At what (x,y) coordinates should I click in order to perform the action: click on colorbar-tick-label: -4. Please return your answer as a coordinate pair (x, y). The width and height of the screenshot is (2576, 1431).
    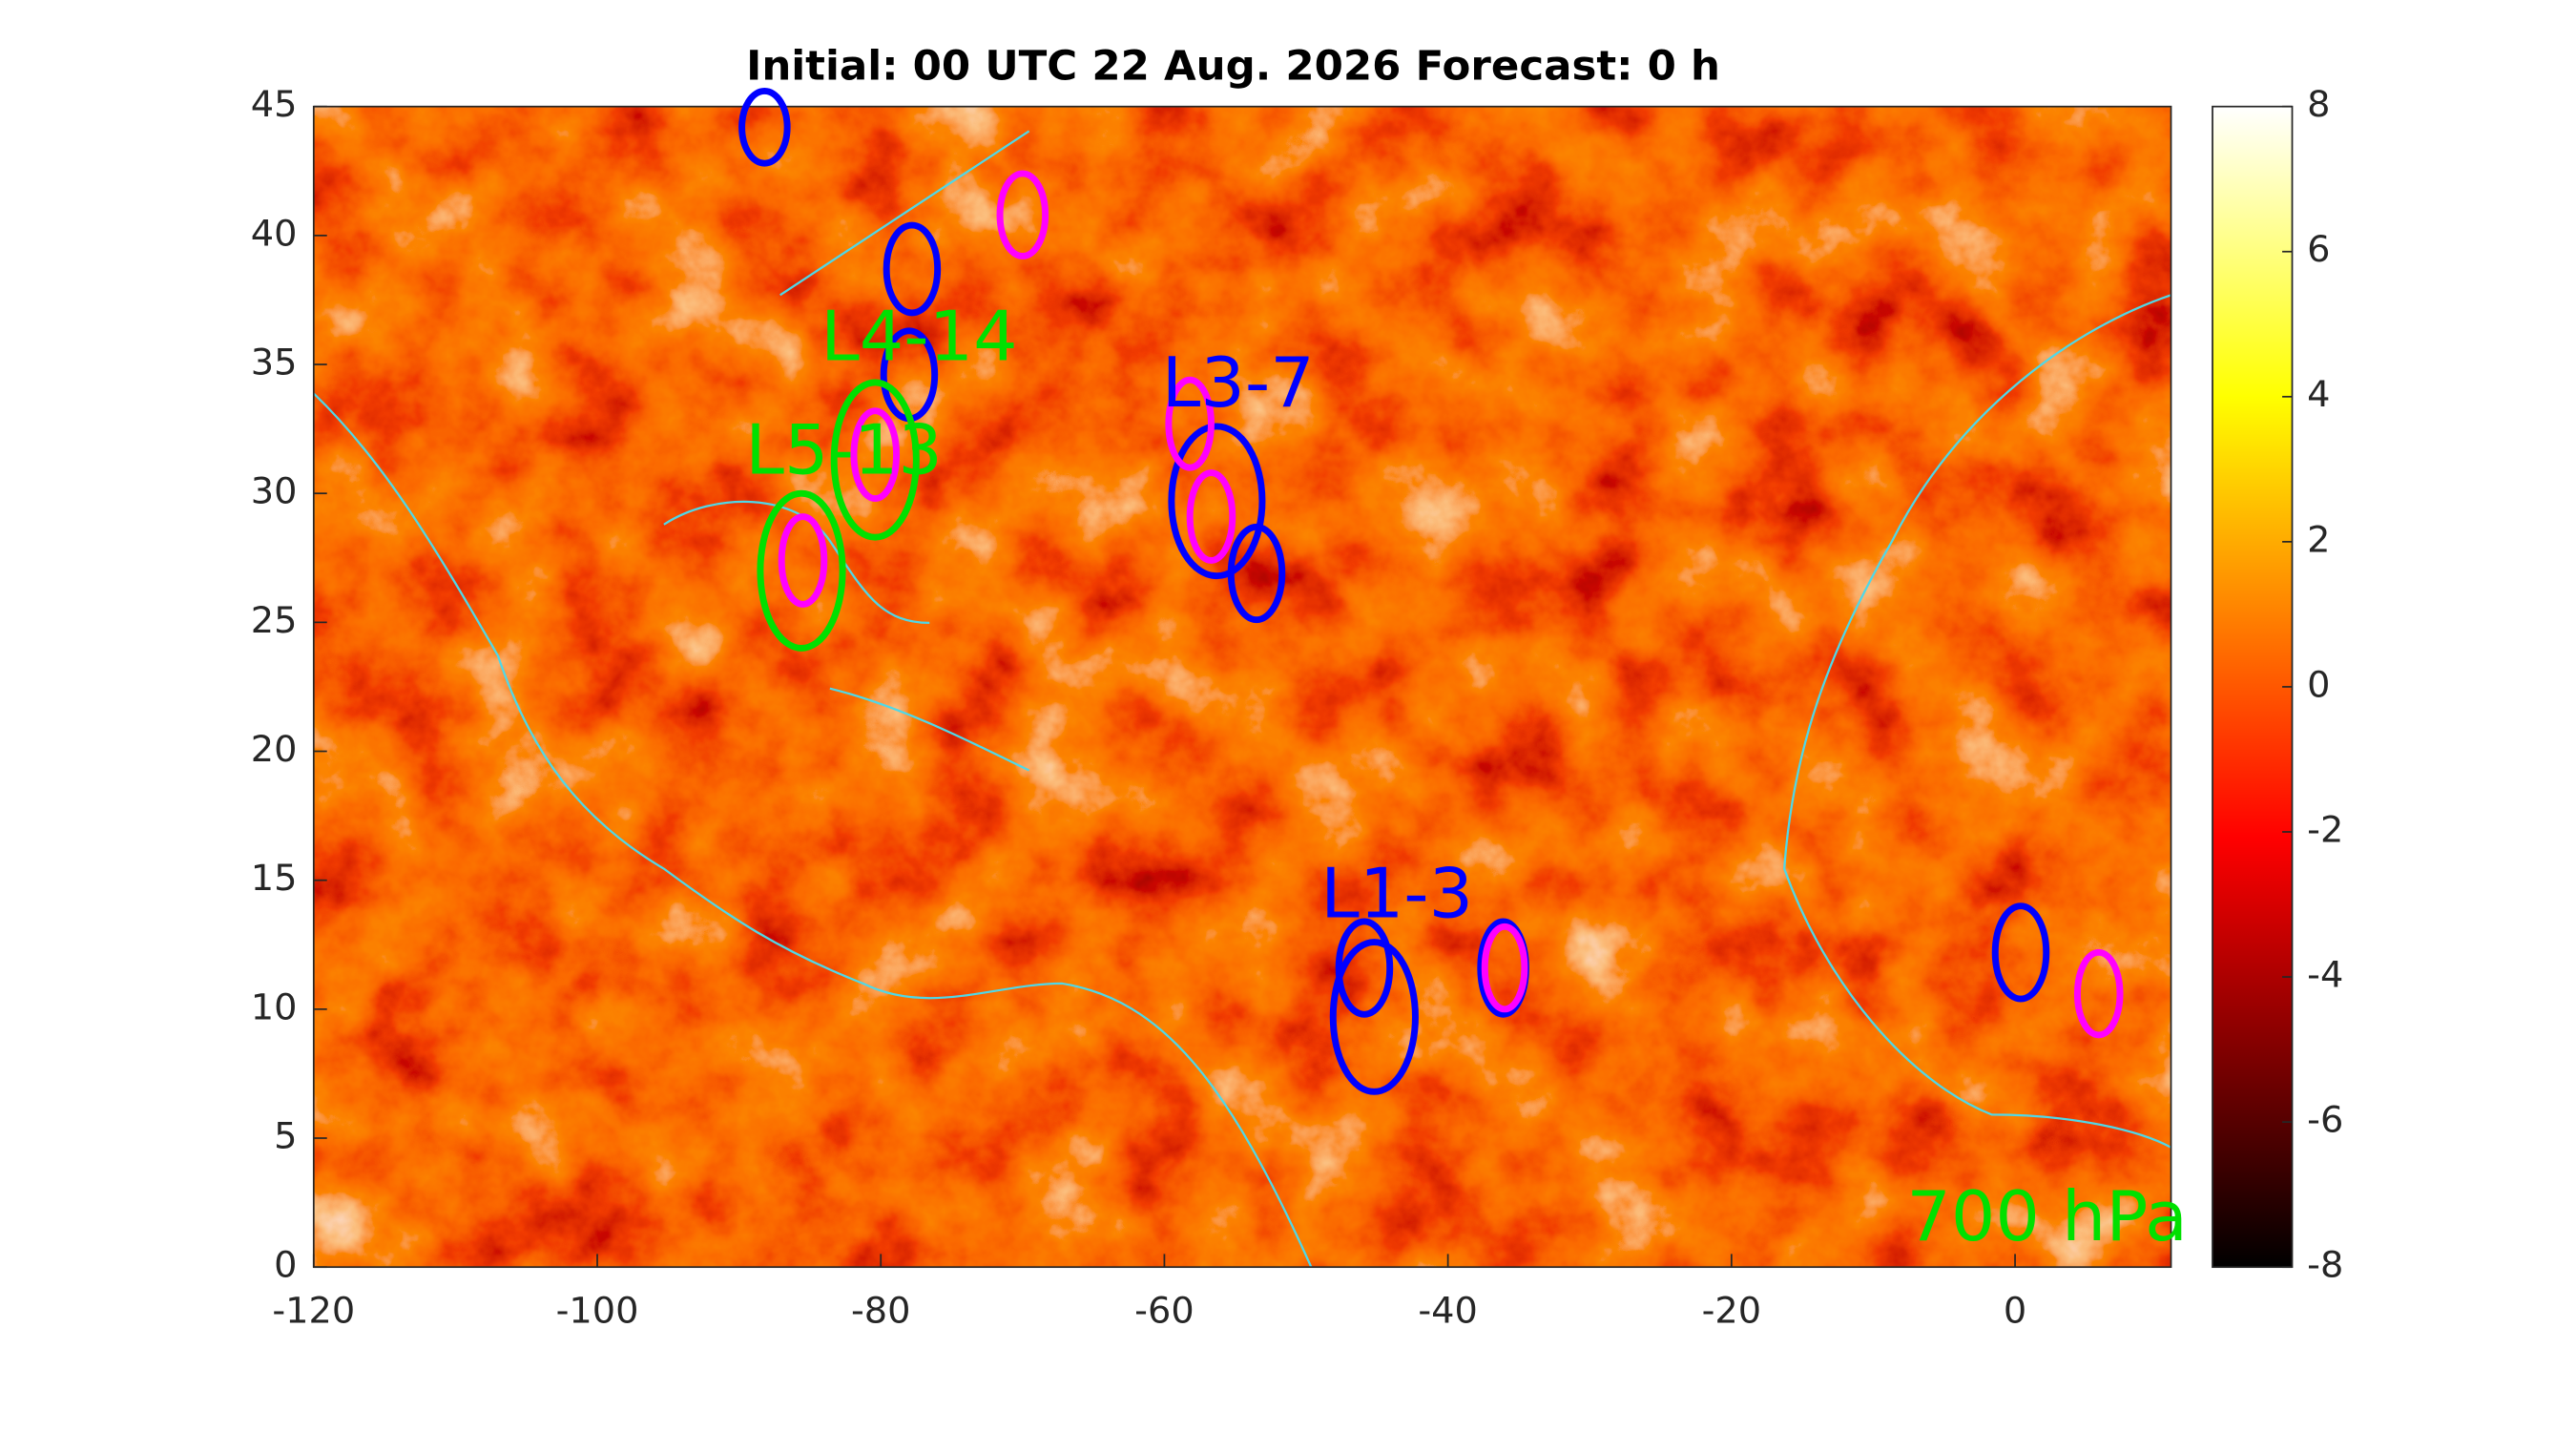
    Looking at the image, I should click on (2325, 975).